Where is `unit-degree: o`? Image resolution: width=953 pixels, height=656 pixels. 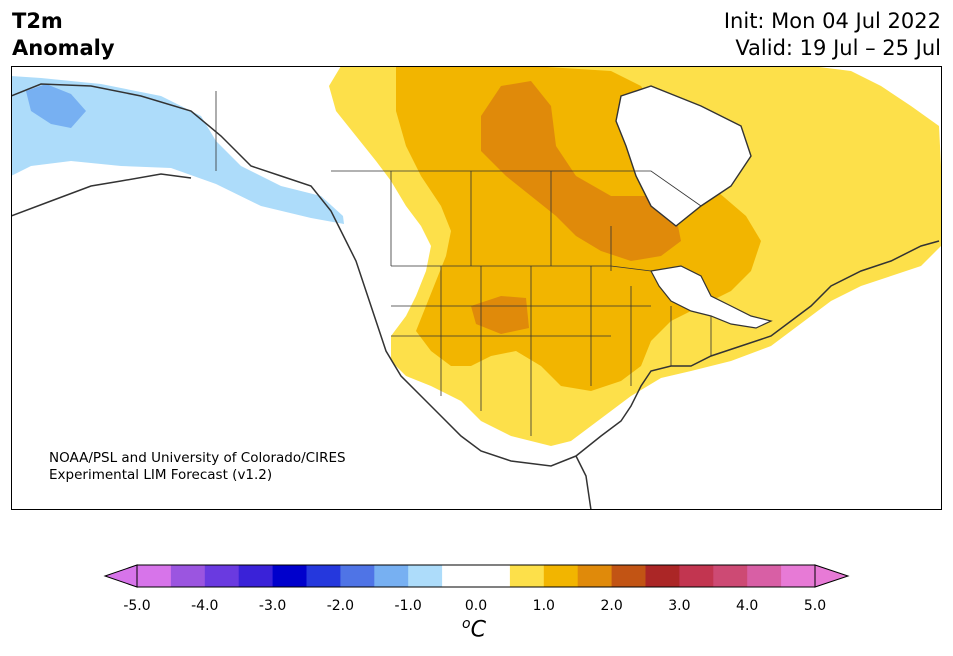
unit-degree: o is located at coordinates (466, 624).